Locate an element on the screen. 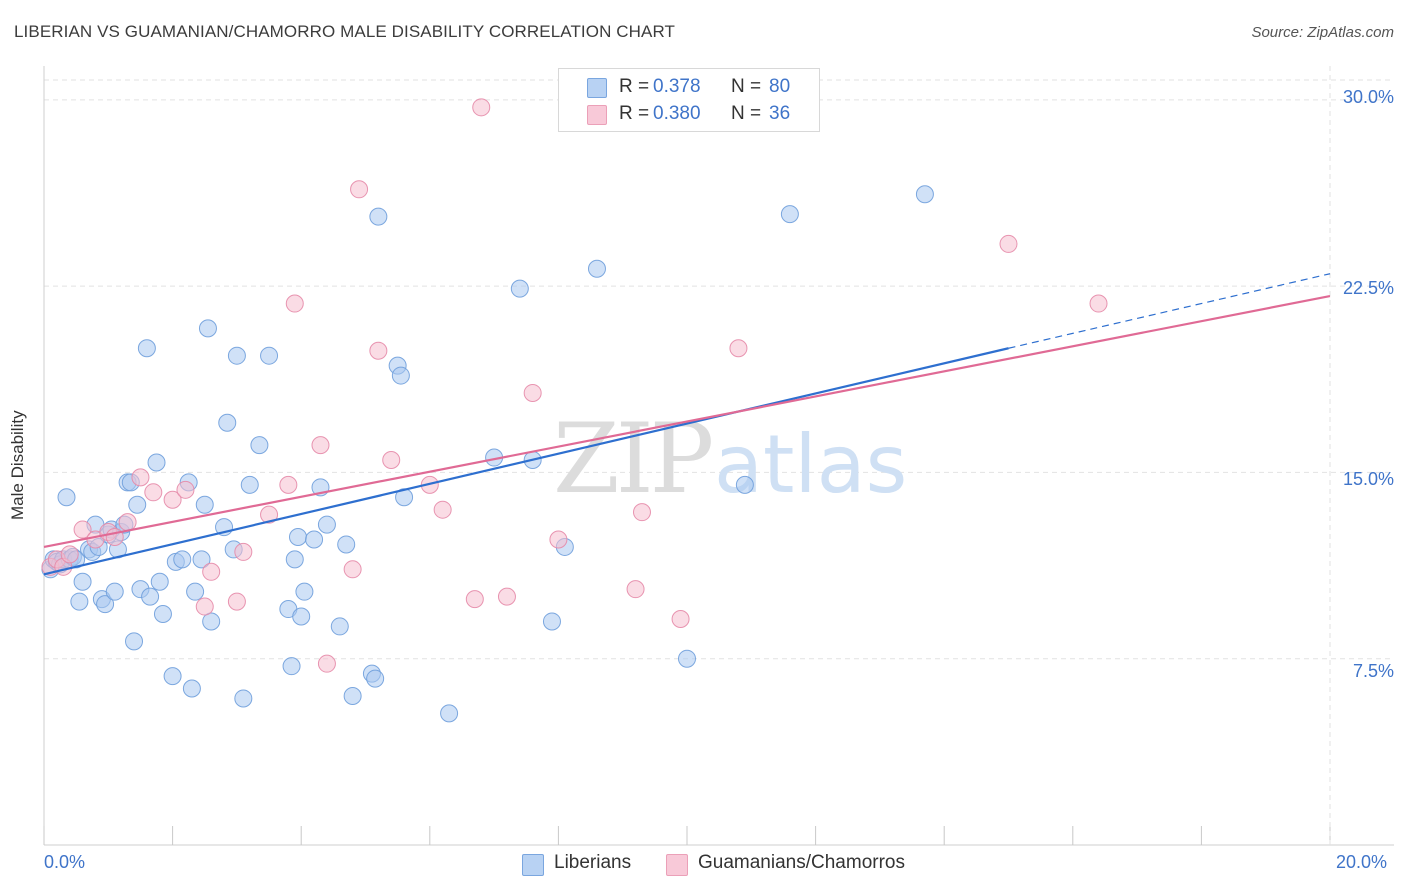 The width and height of the screenshot is (1406, 892). legend-r-label: R = is located at coordinates (634, 113).